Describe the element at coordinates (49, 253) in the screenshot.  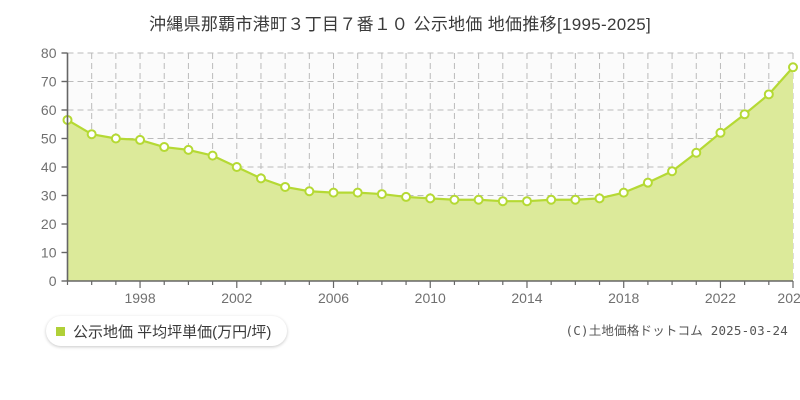
I see `svg-text: 10` at that location.